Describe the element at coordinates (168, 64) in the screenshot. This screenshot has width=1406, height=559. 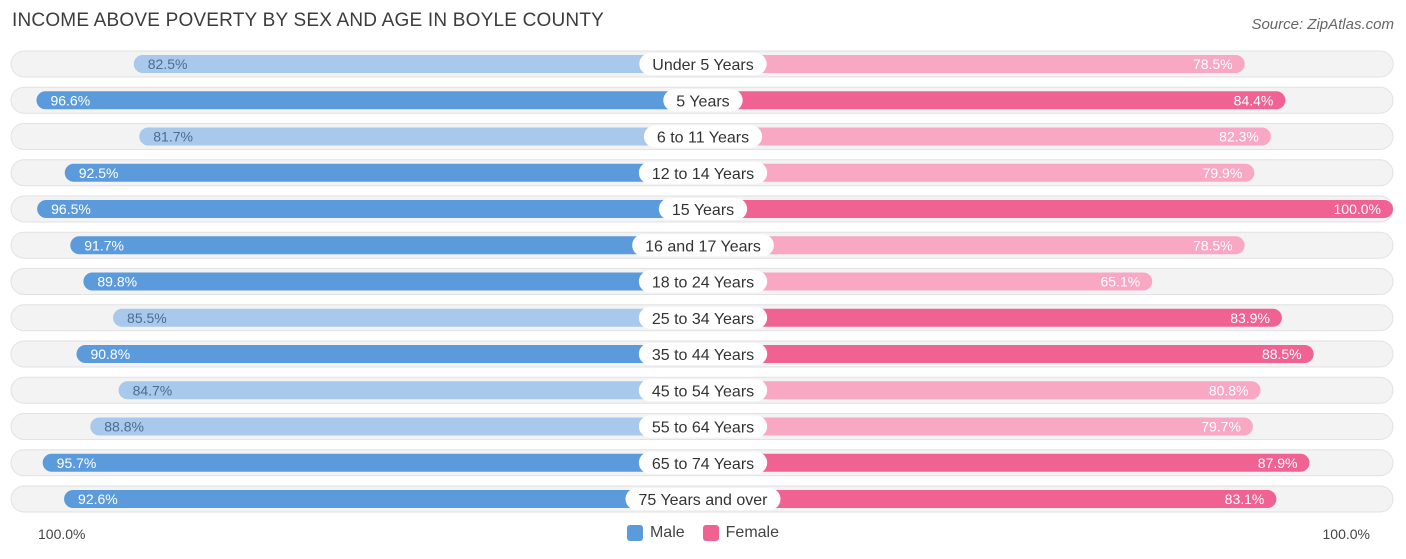
I see `male-value-label: 82.5%` at that location.